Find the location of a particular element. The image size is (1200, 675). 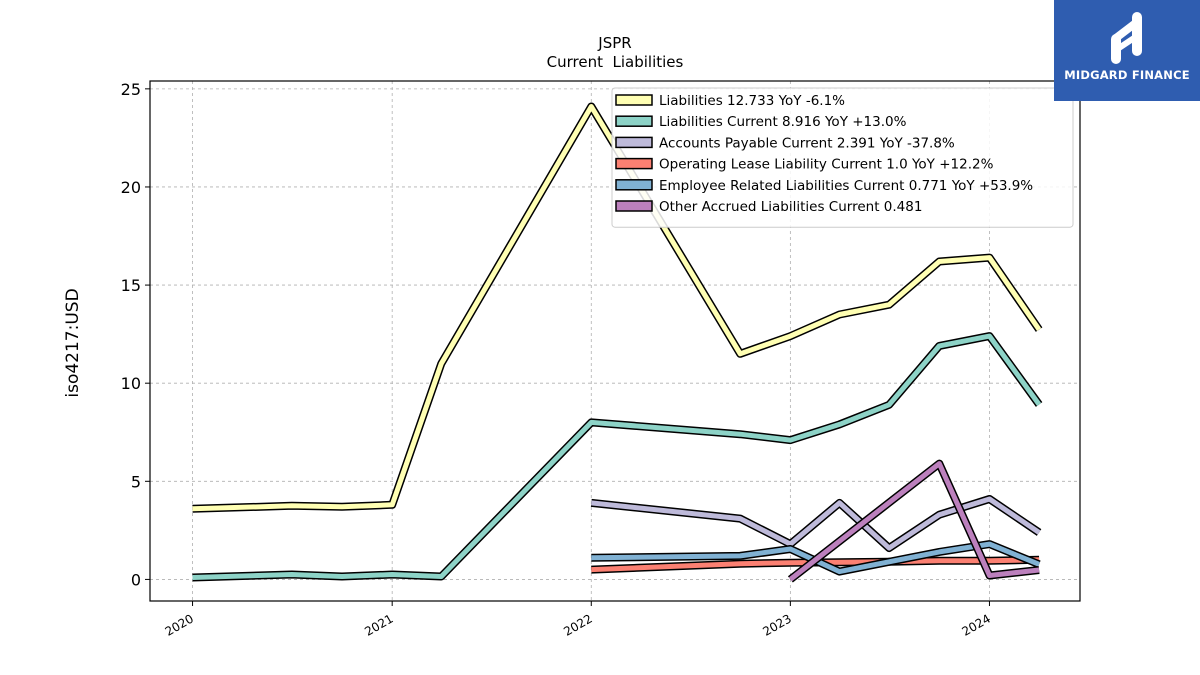

legend-box is located at coordinates (842, 157).